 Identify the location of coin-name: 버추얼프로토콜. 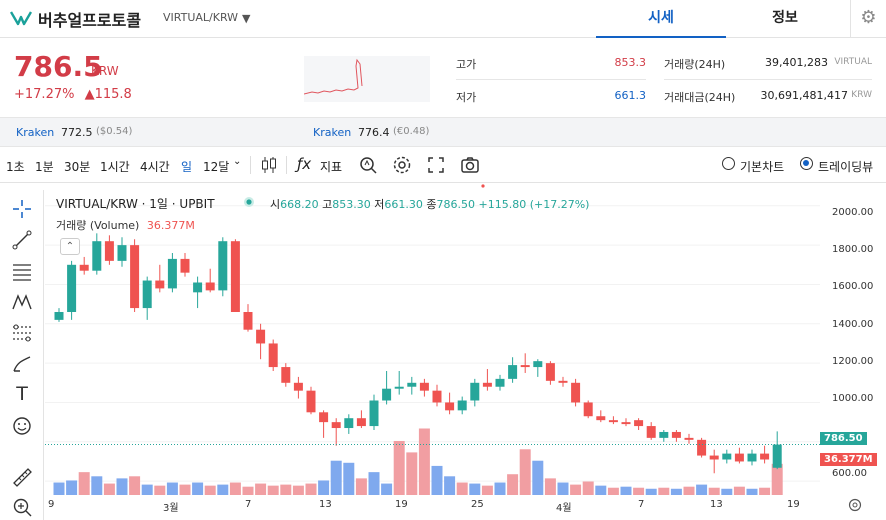
(90, 20).